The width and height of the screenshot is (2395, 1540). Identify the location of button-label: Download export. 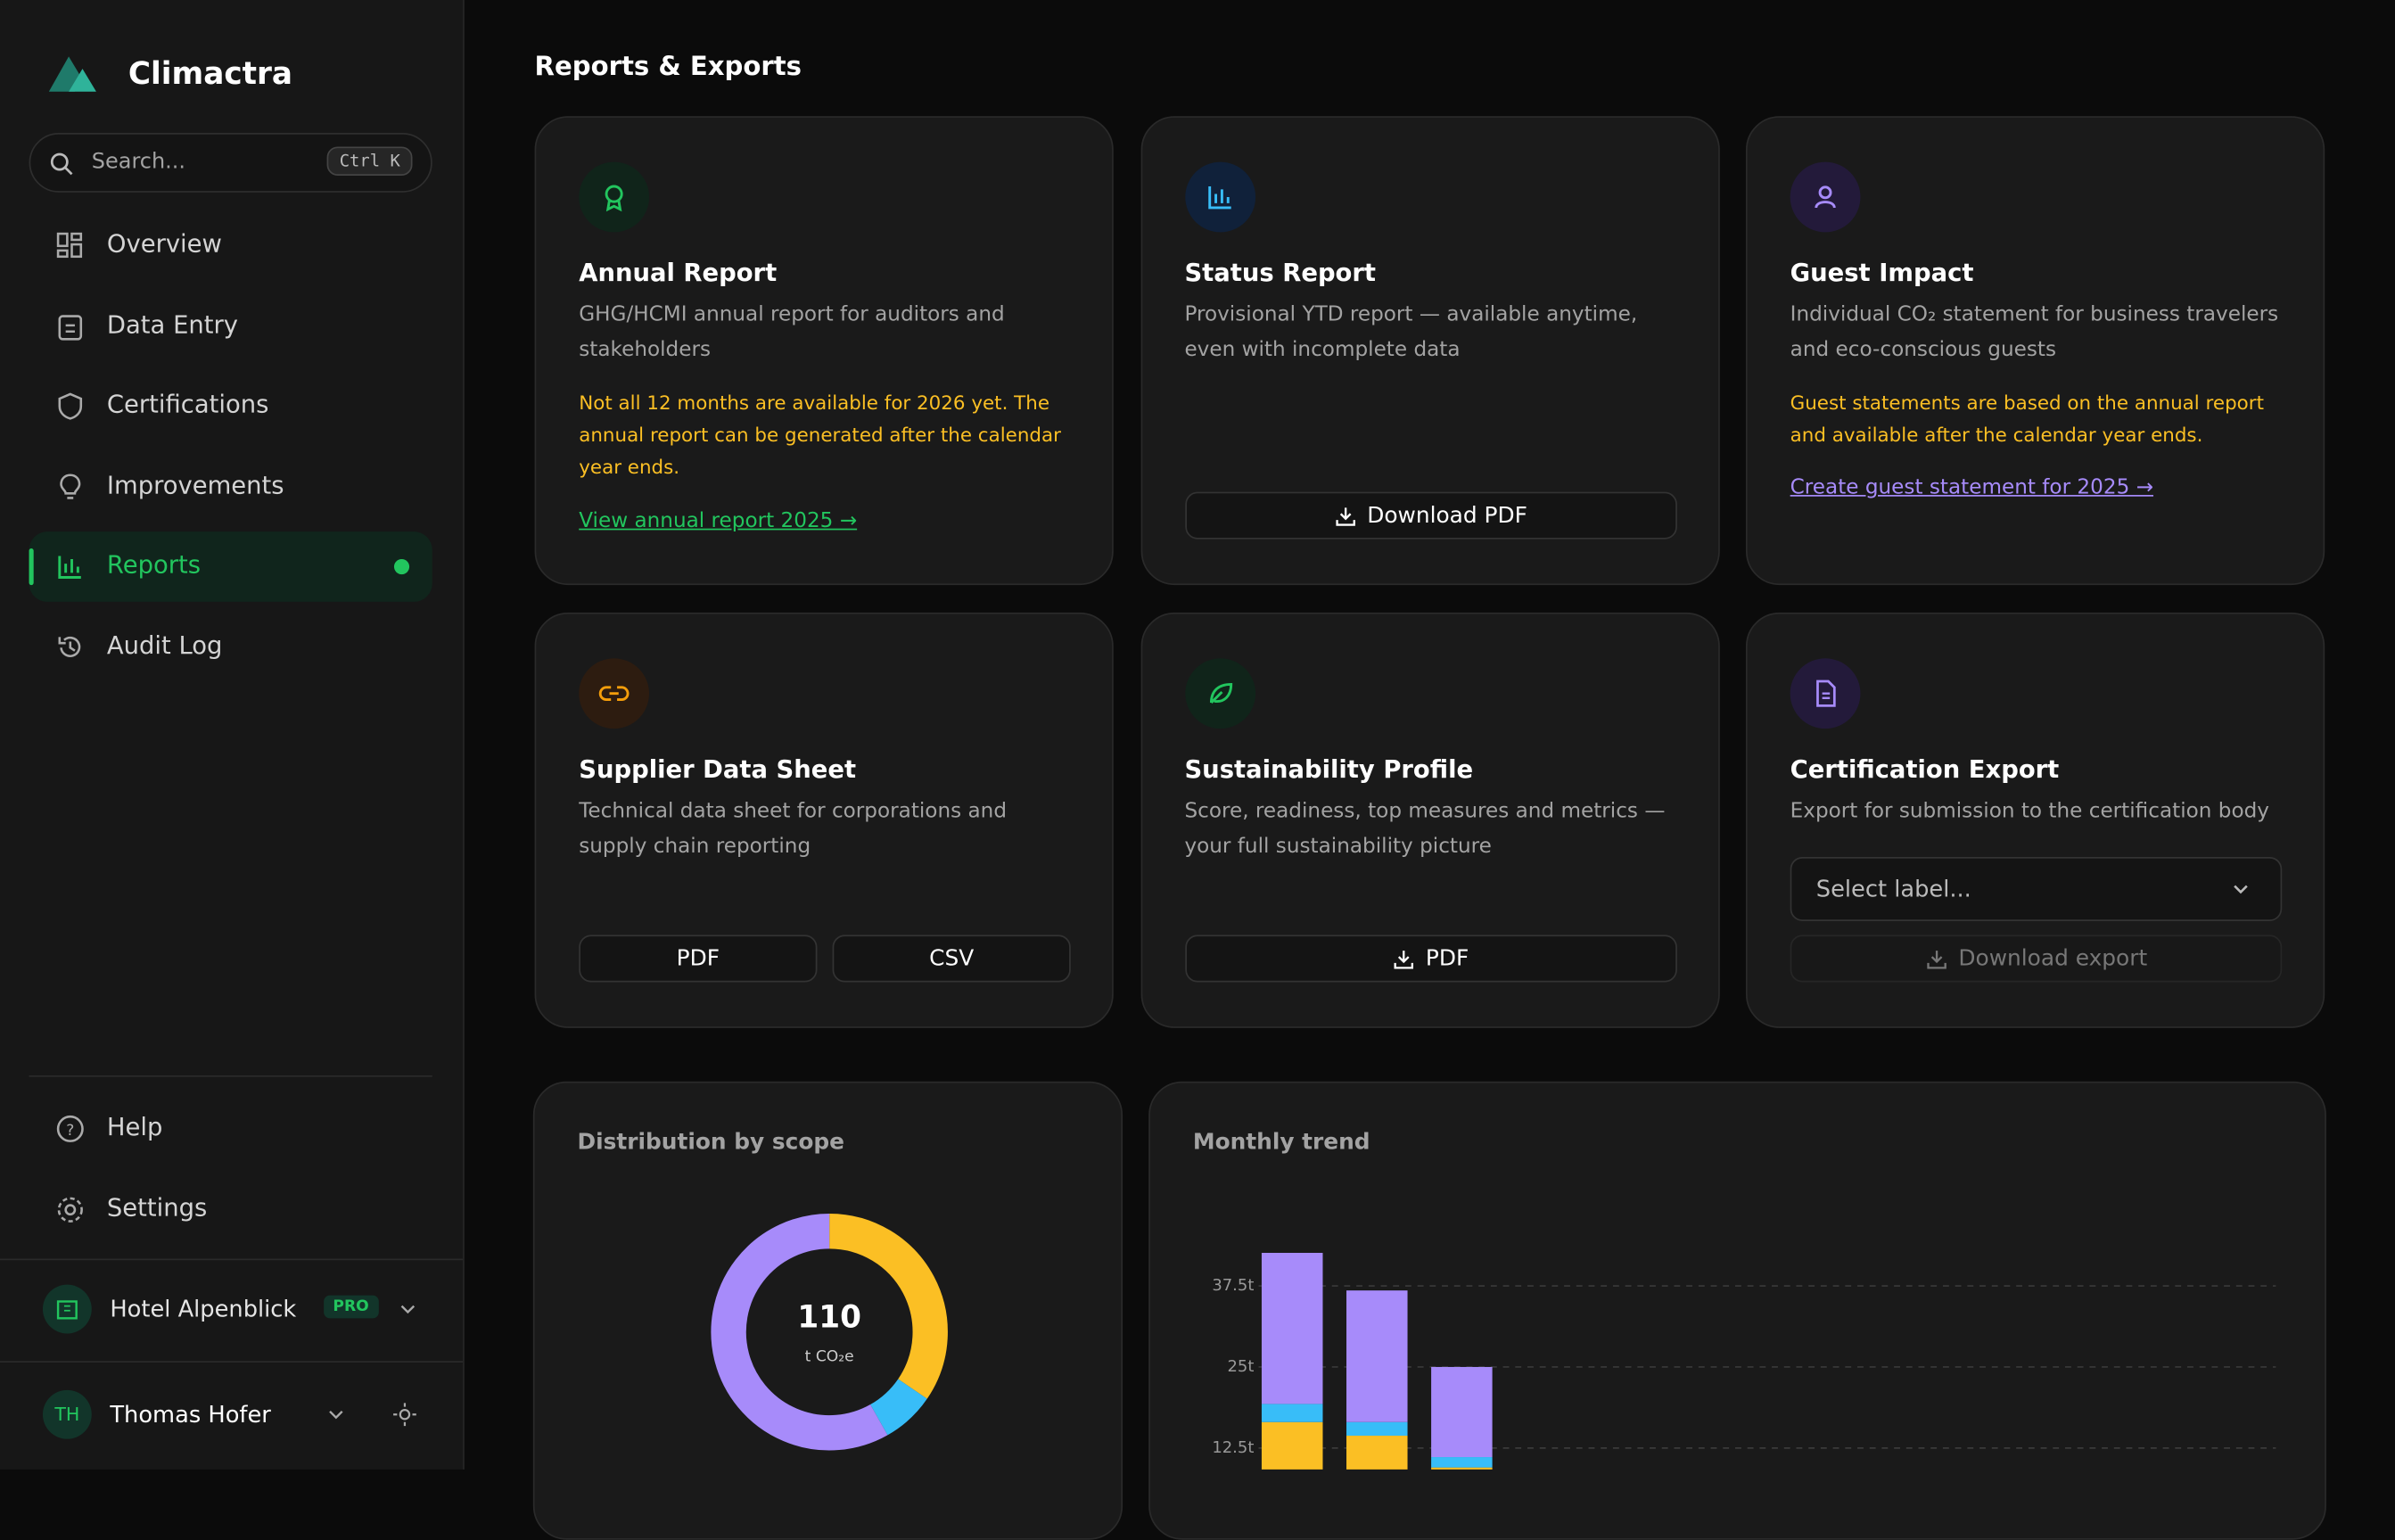
(2053, 958).